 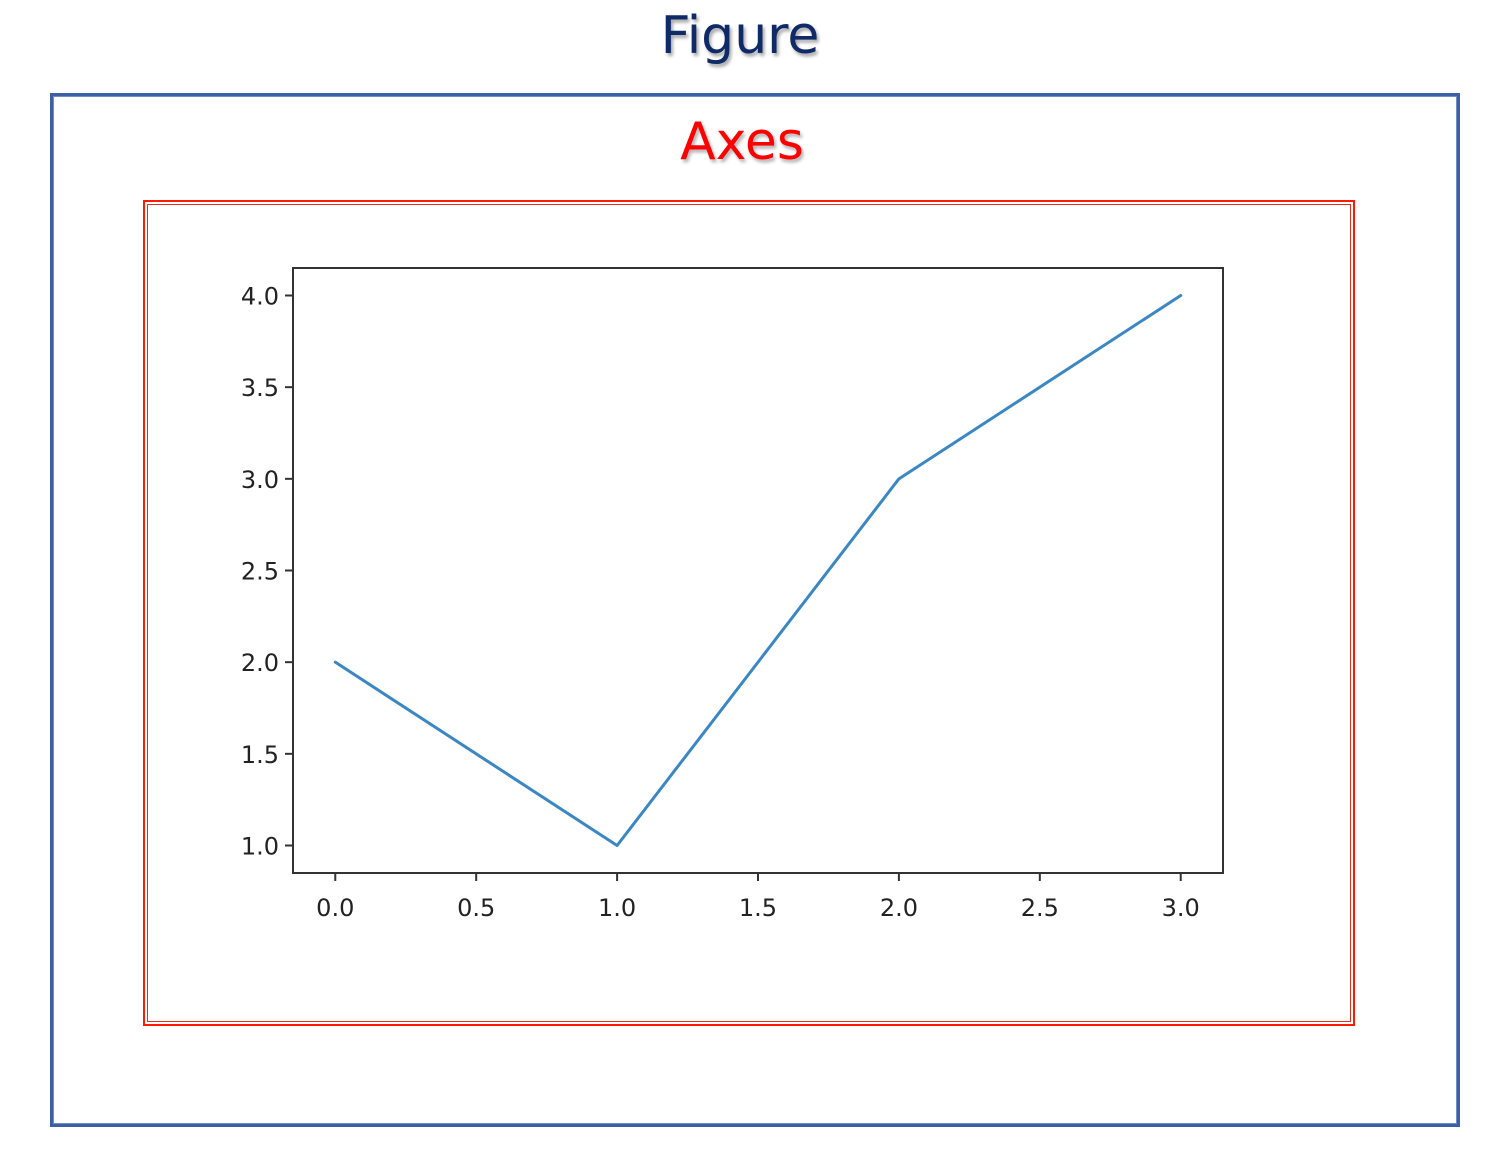 I want to click on x-tick-label: 2.5, so click(x=1040, y=908).